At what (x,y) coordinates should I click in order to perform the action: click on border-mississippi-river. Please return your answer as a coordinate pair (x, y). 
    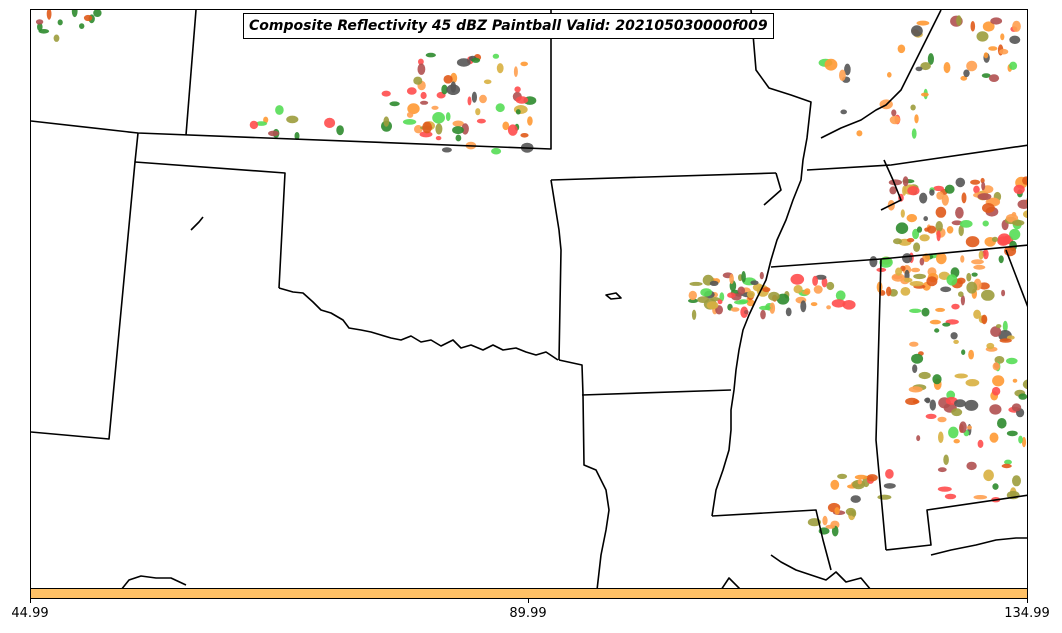
    Looking at the image, I should click on (761, 263).